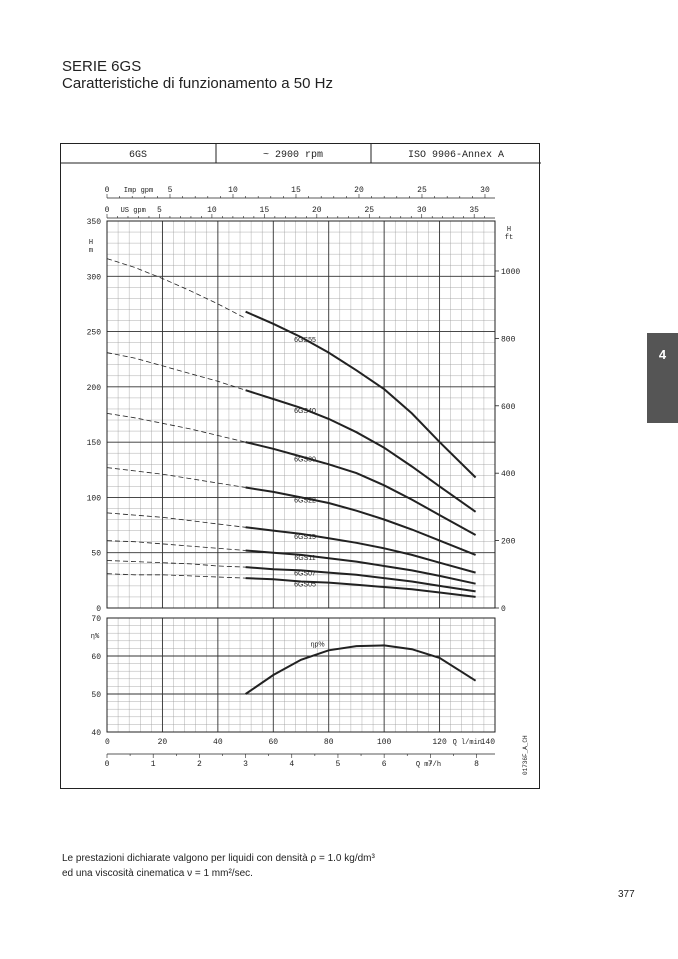  Describe the element at coordinates (91, 243) in the screenshot. I see `head-axis-label-left: H` at that location.